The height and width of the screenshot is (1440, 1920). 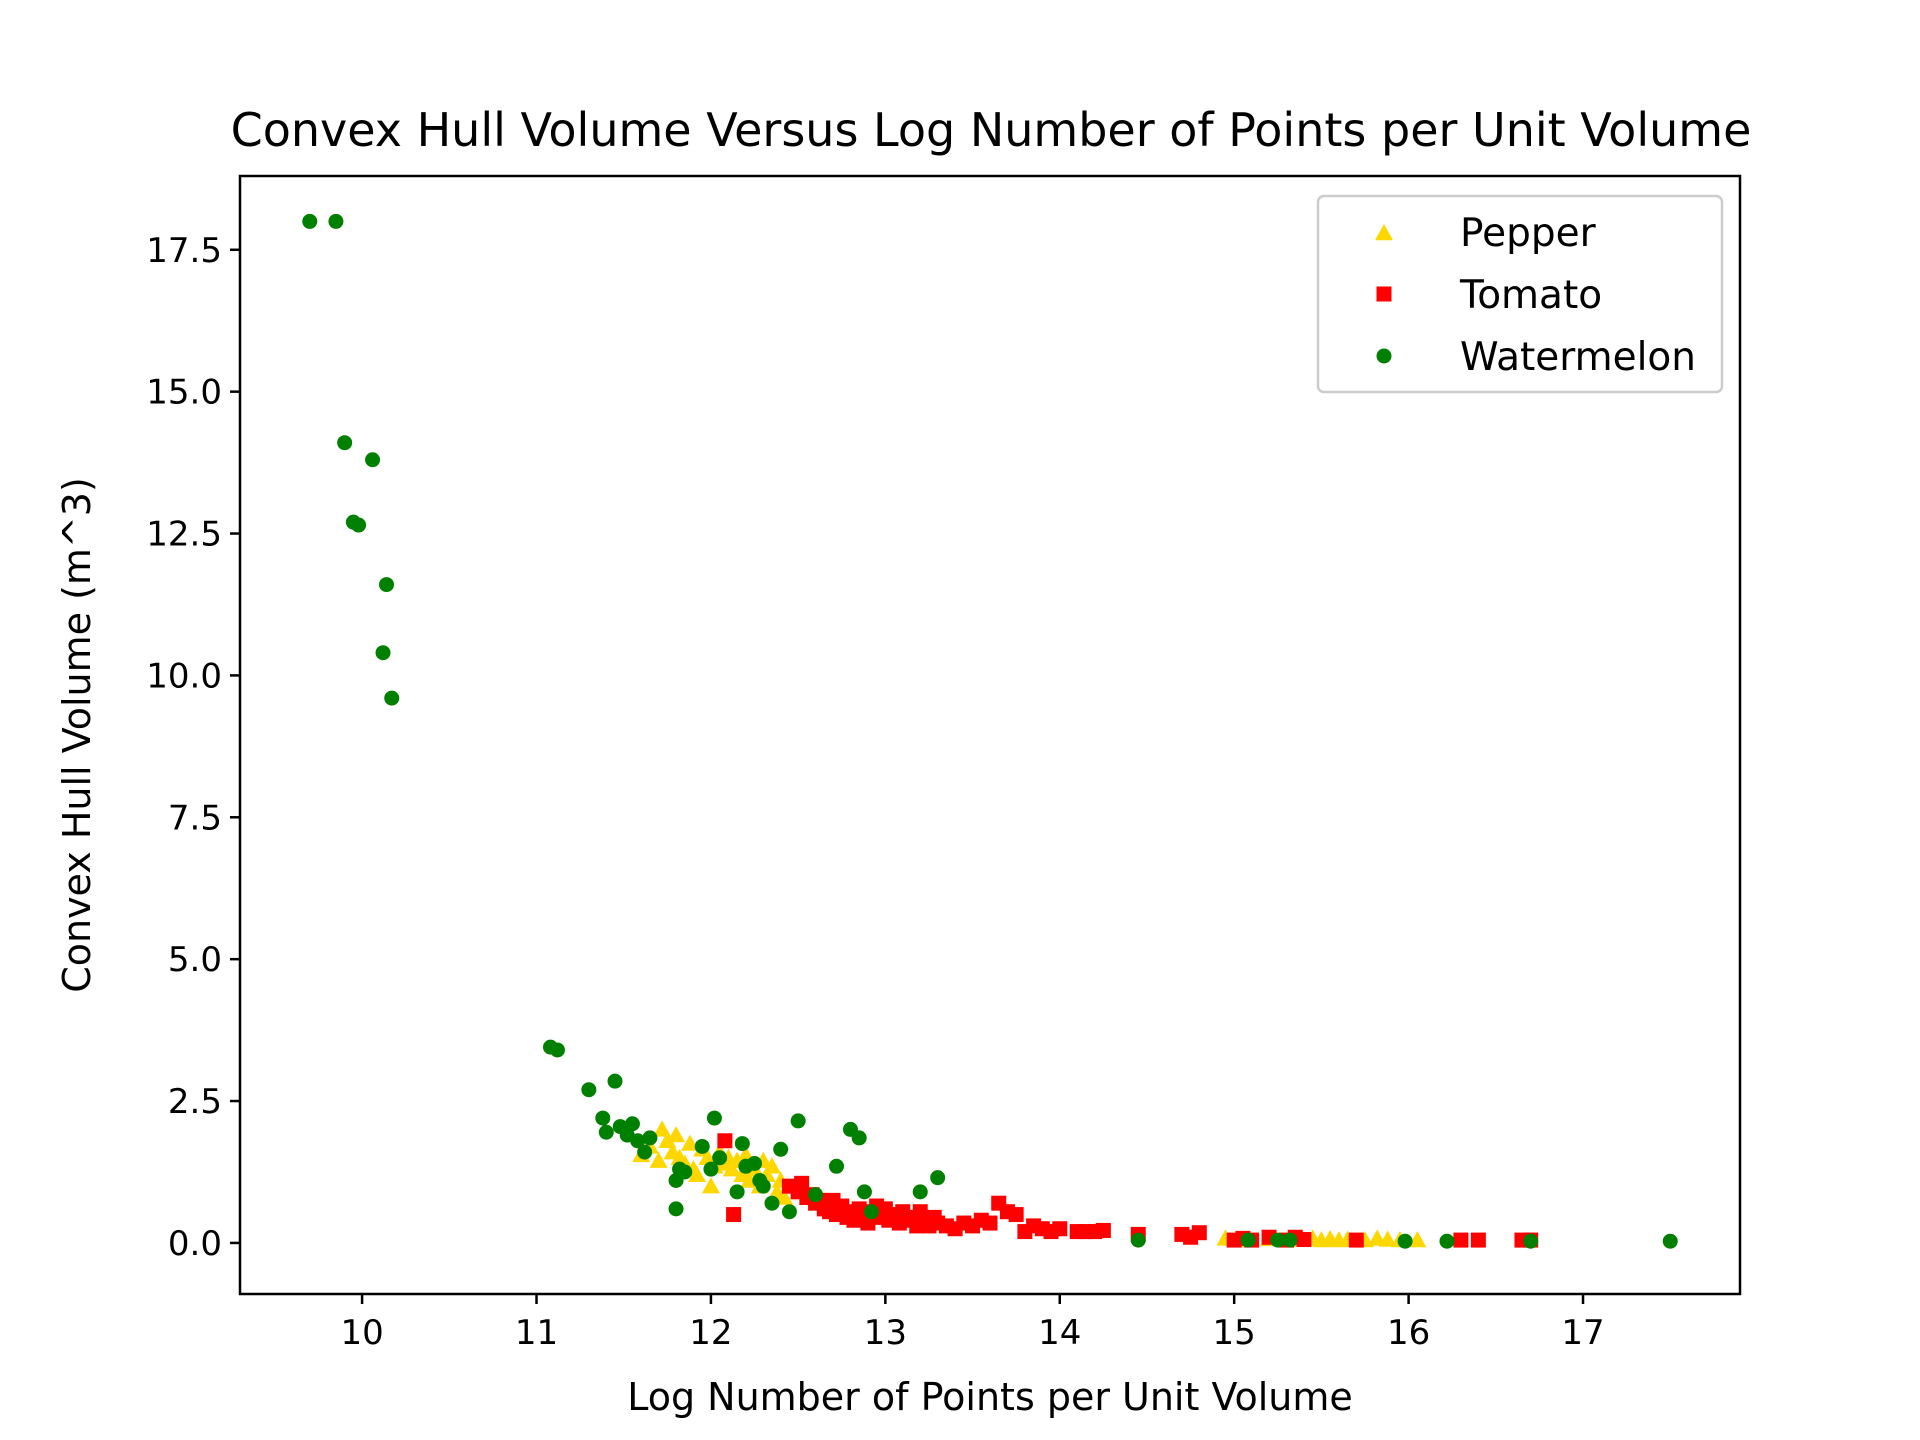 I want to click on x-tick-label: 11, so click(x=536, y=1333).